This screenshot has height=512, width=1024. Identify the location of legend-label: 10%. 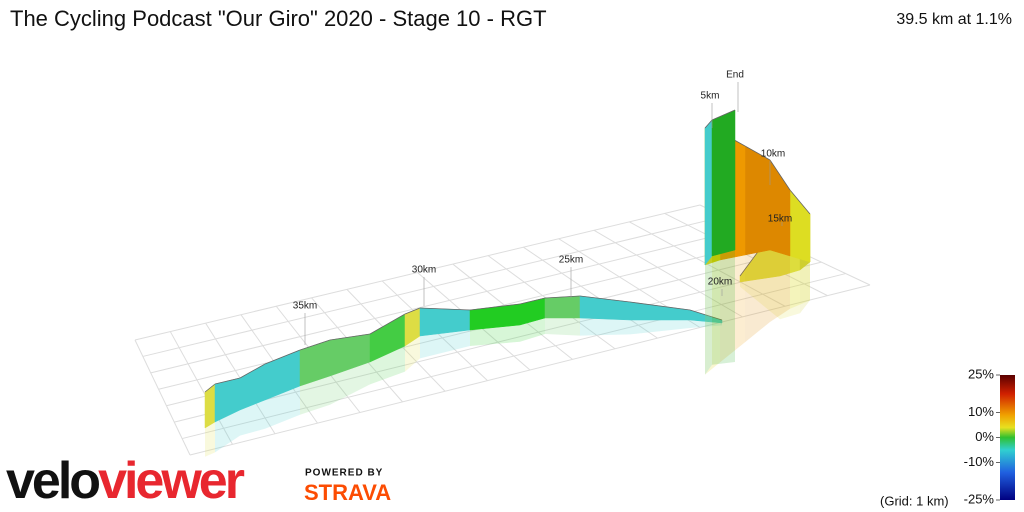
(981, 411).